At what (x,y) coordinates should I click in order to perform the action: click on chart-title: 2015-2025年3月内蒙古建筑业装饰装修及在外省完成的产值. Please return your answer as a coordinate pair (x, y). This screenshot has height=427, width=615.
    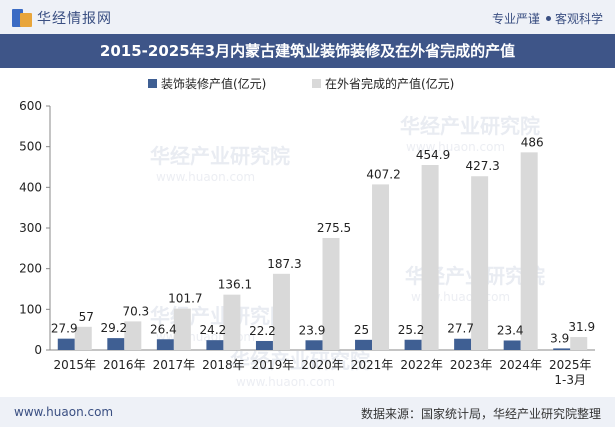
    Looking at the image, I should click on (307, 51).